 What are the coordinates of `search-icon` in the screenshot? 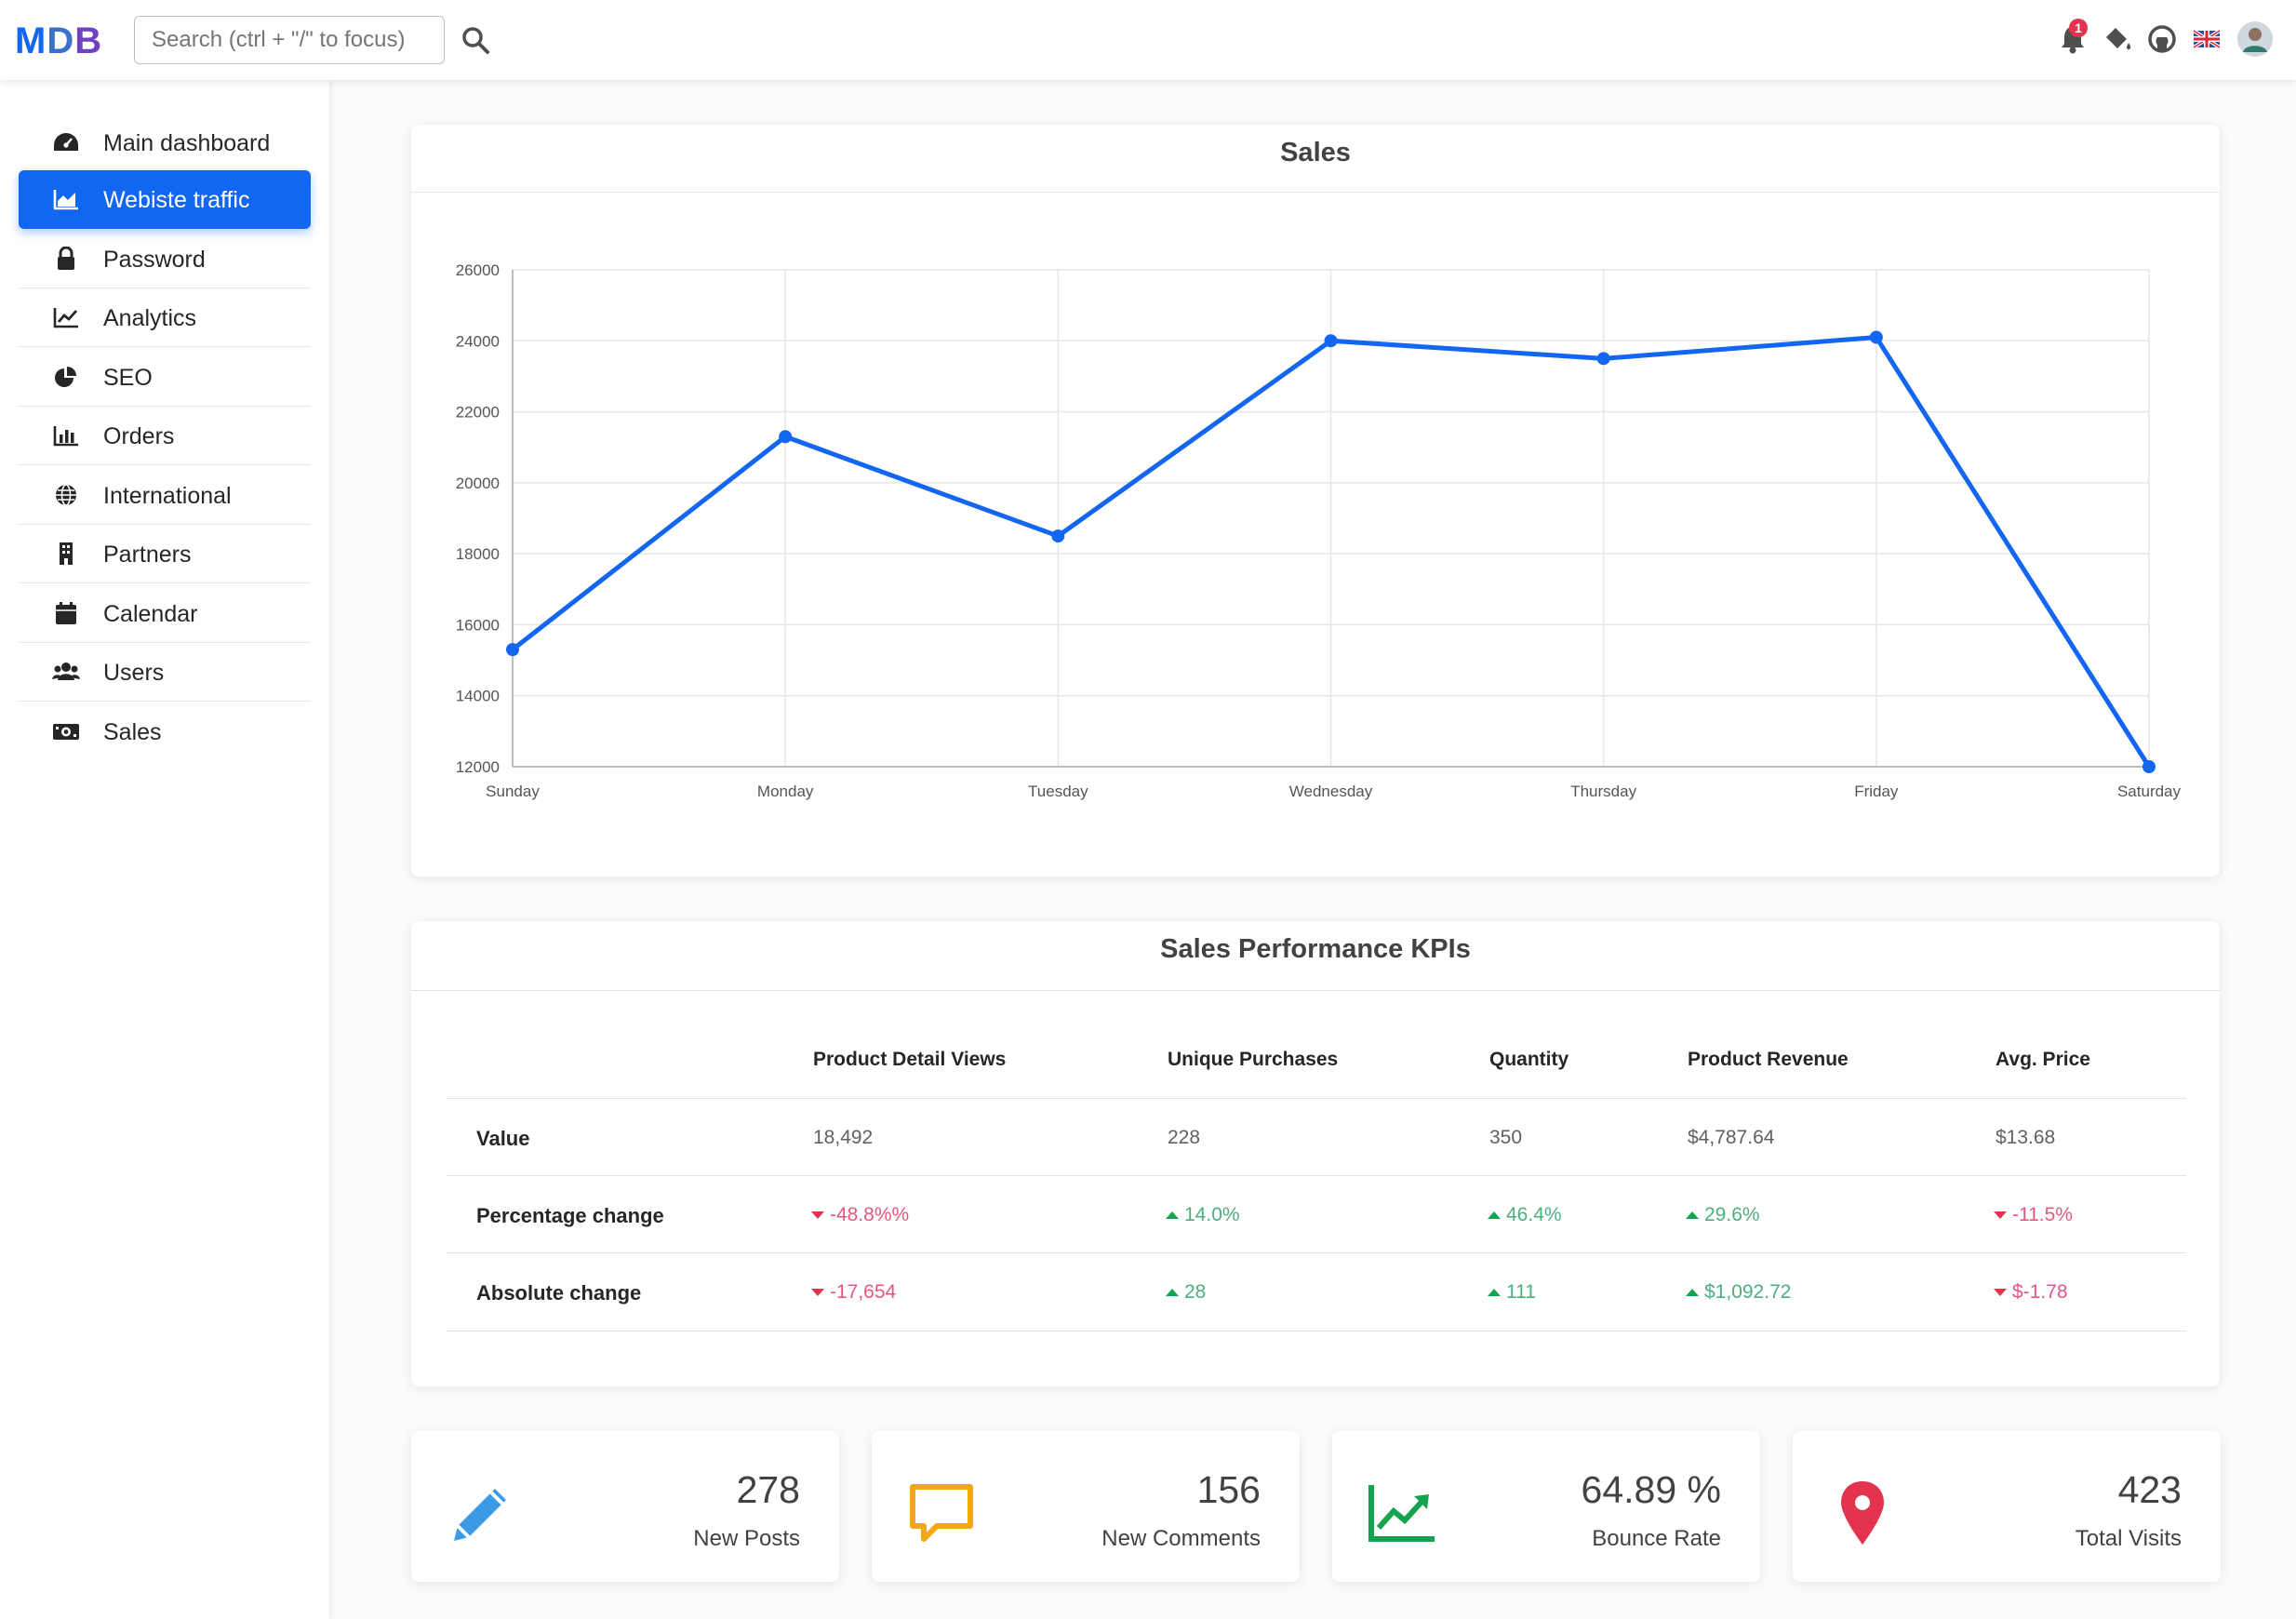 It's located at (475, 40).